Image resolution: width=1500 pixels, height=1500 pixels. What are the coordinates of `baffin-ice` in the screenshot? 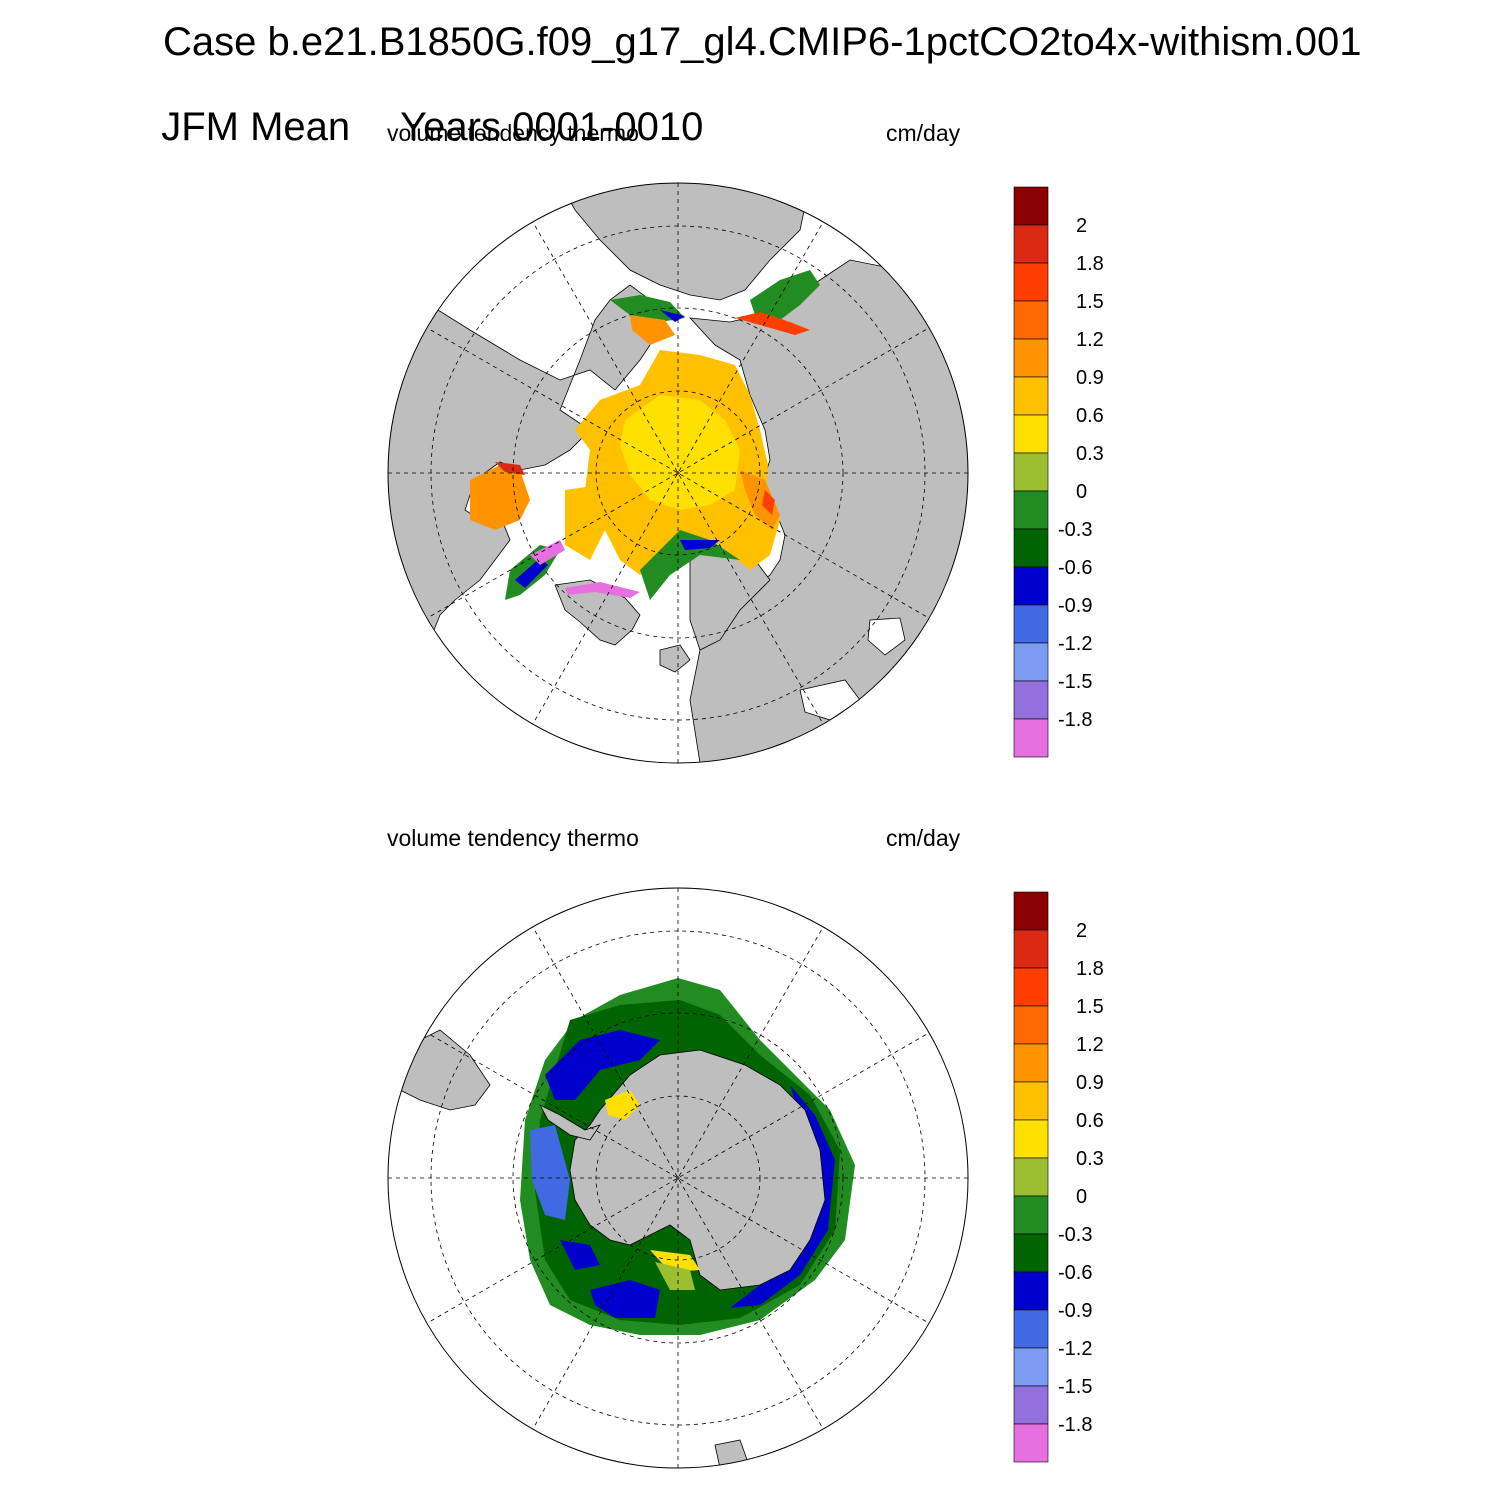 It's located at (587, 522).